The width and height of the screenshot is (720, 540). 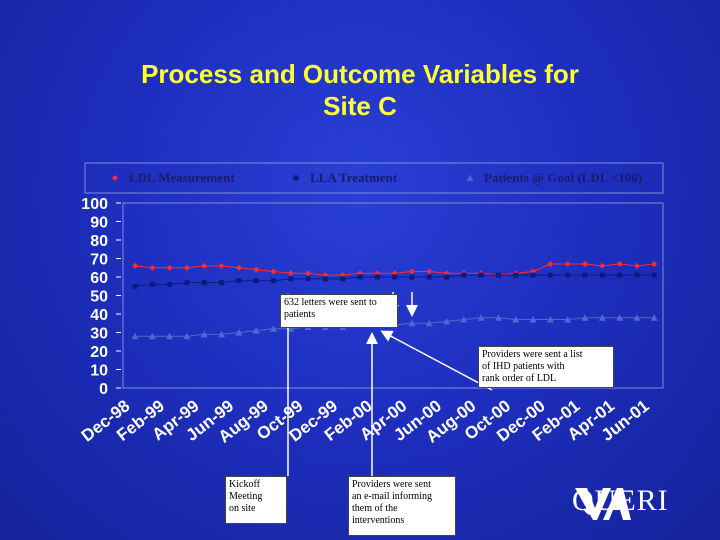 What do you see at coordinates (242, 508) in the screenshot?
I see `note-kickoff-line: on site` at bounding box center [242, 508].